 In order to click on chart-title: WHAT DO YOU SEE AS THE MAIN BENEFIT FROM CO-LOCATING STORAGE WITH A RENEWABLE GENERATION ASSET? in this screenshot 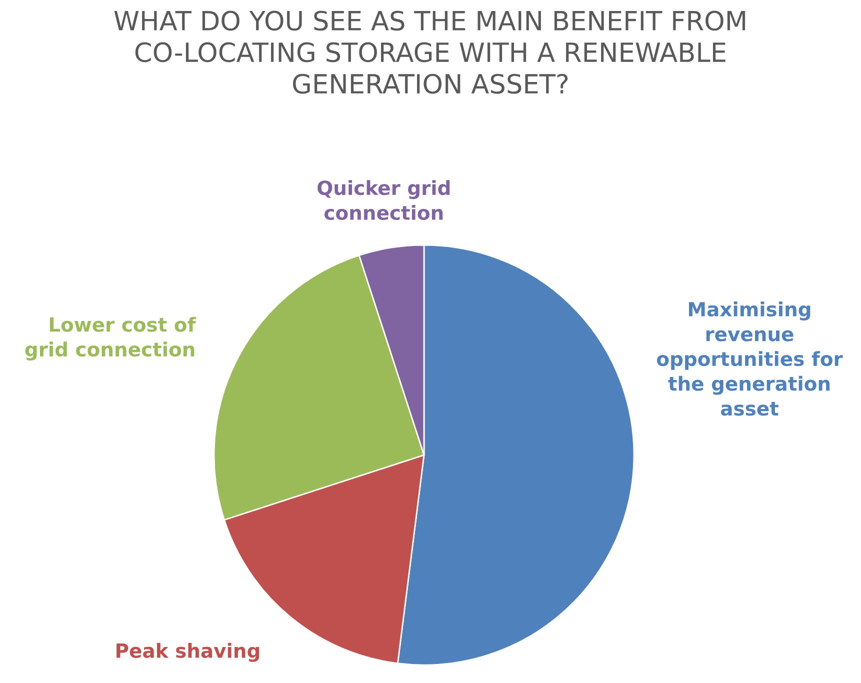, I will do `click(430, 52)`.